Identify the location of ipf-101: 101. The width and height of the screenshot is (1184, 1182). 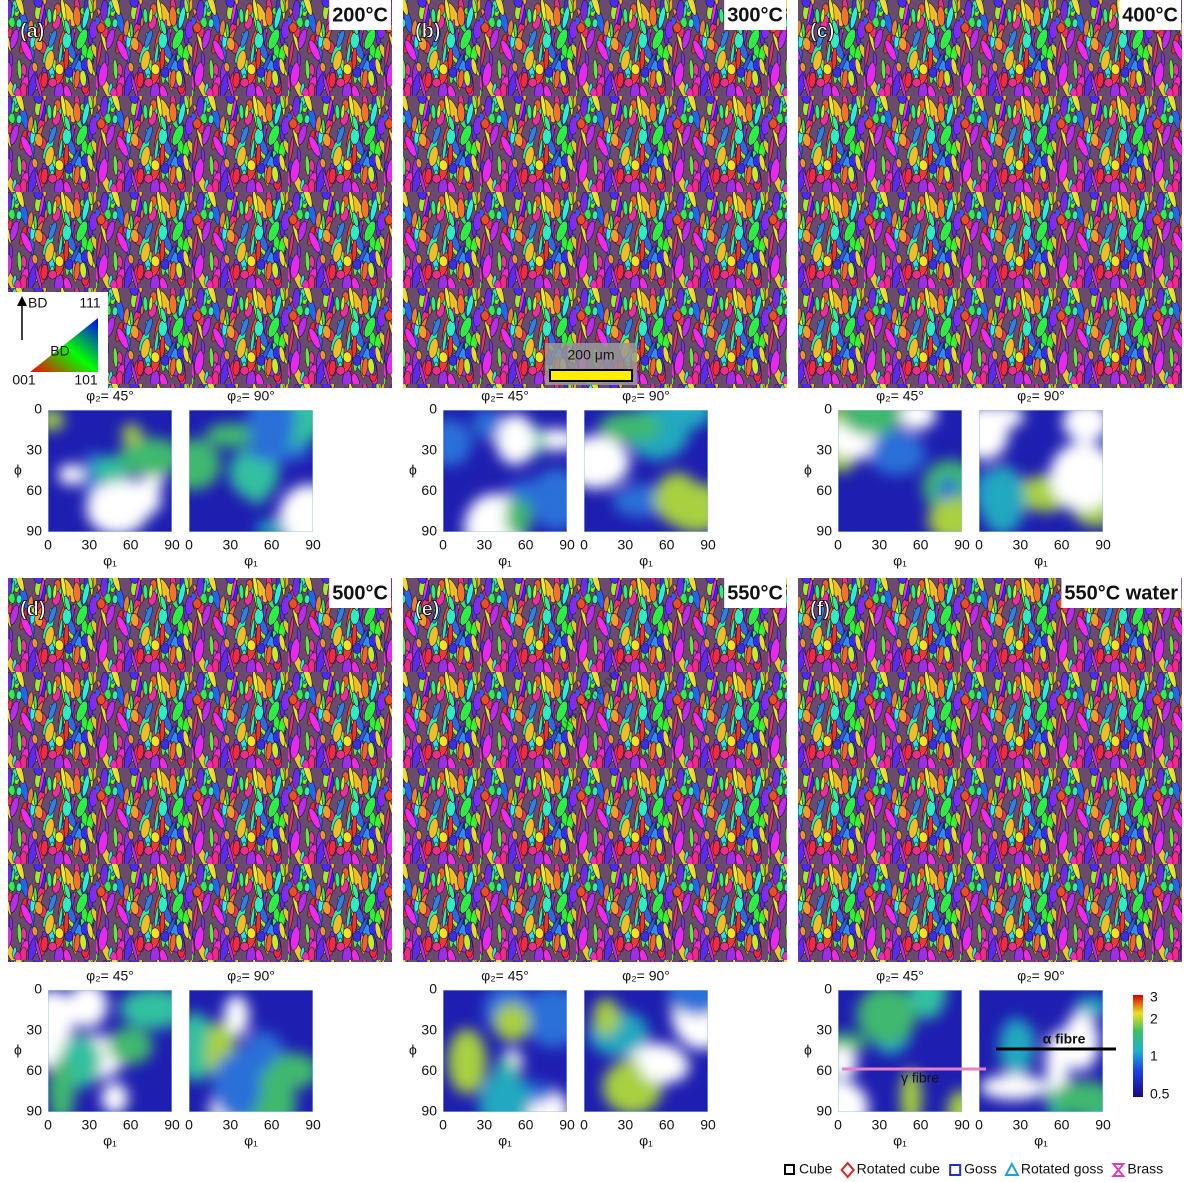
(86, 380).